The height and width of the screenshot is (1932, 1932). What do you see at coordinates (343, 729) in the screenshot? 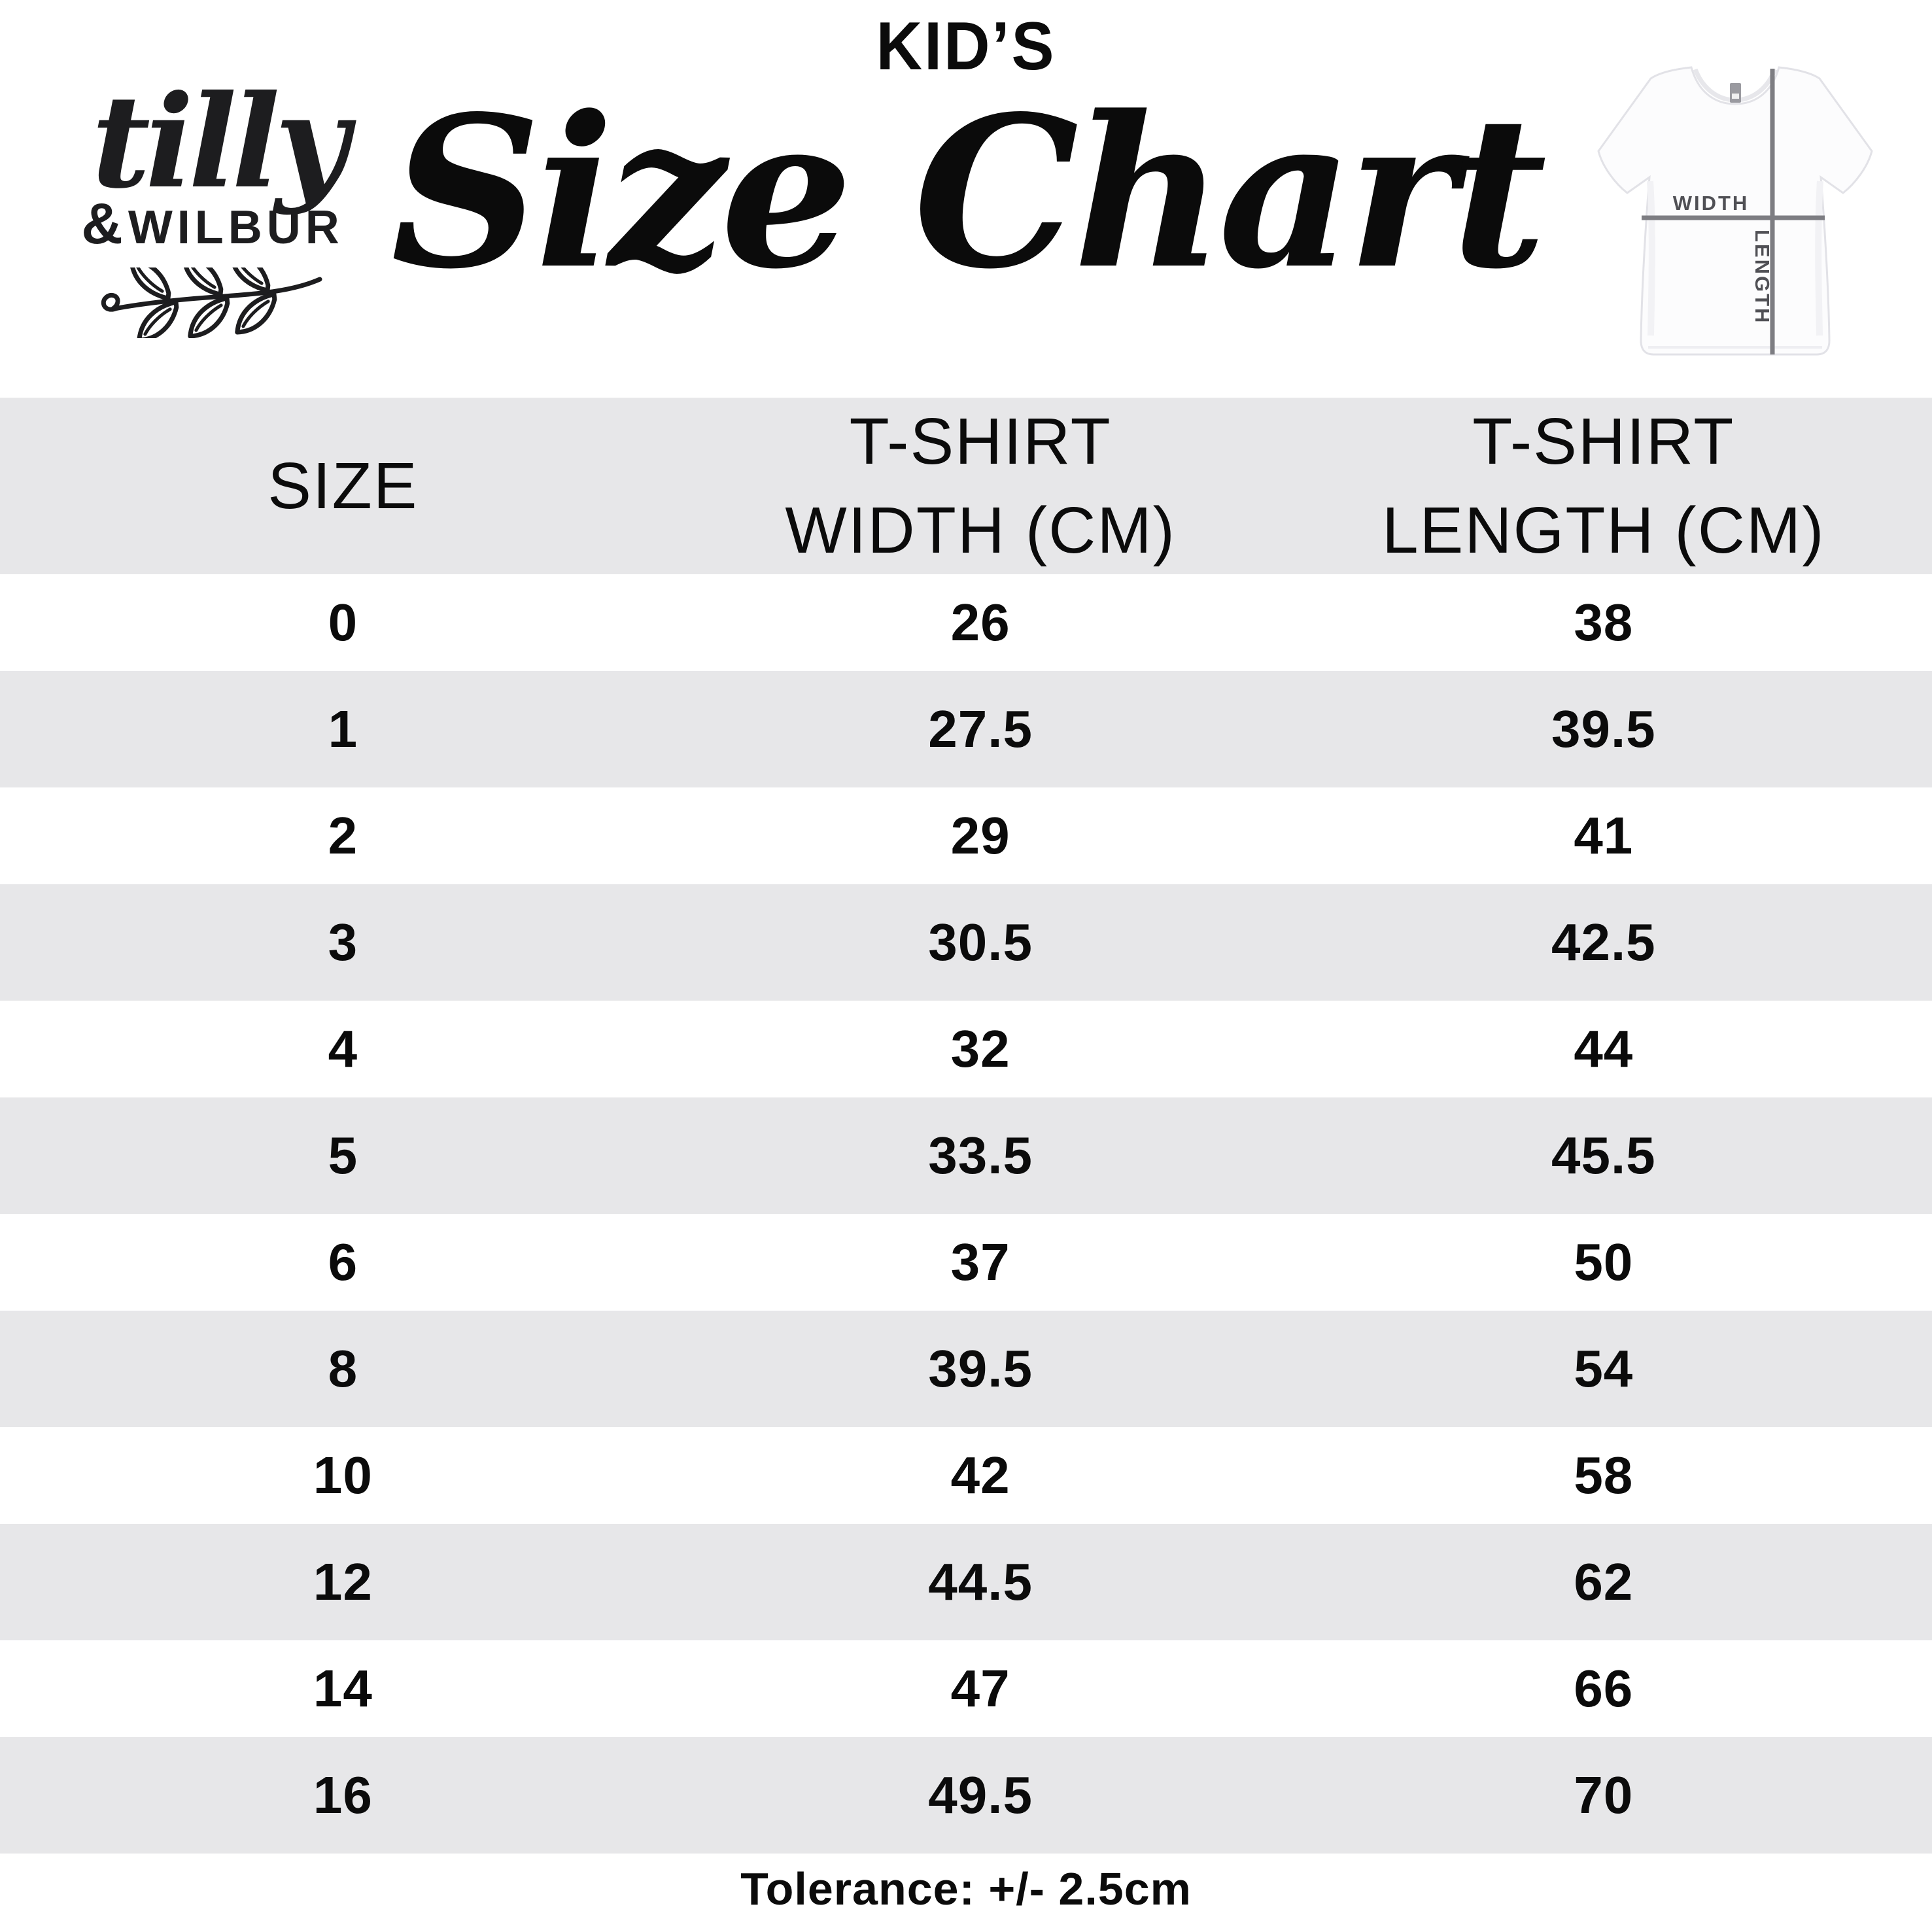
I see `size-cell: 1` at bounding box center [343, 729].